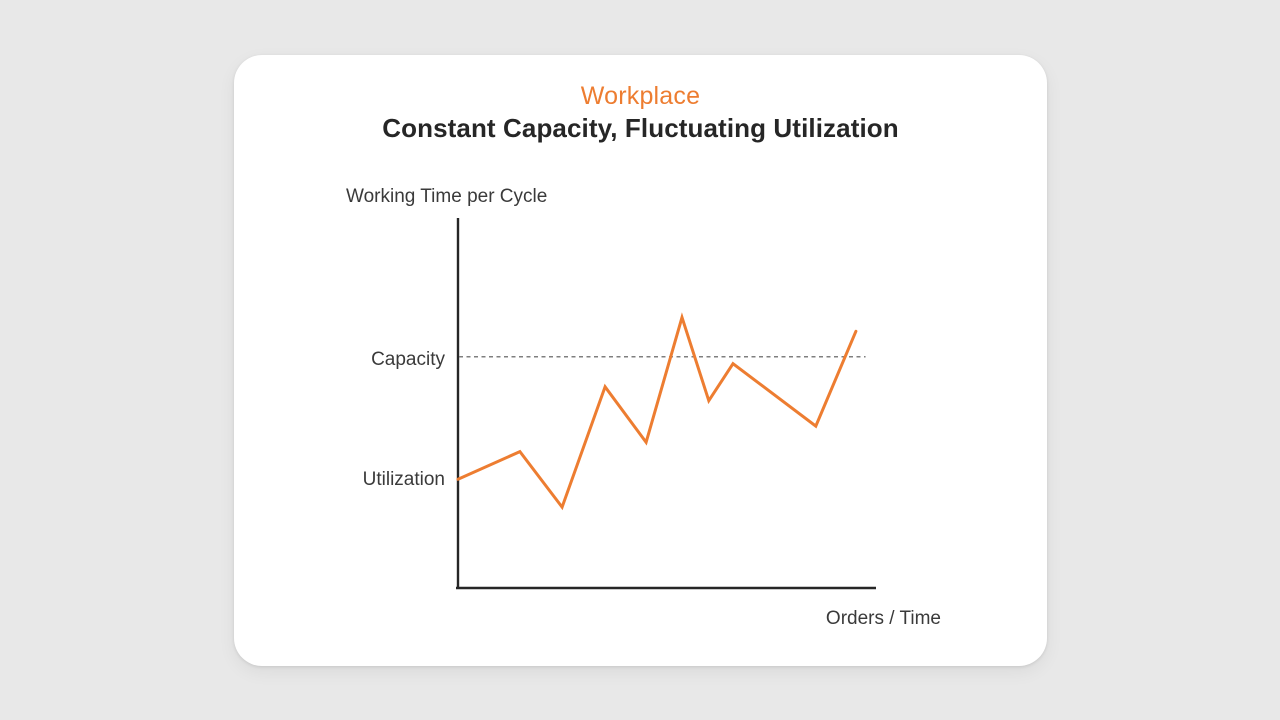 The width and height of the screenshot is (1280, 720). Describe the element at coordinates (447, 196) in the screenshot. I see `y-axis-title: Working Time per Cycle` at that location.